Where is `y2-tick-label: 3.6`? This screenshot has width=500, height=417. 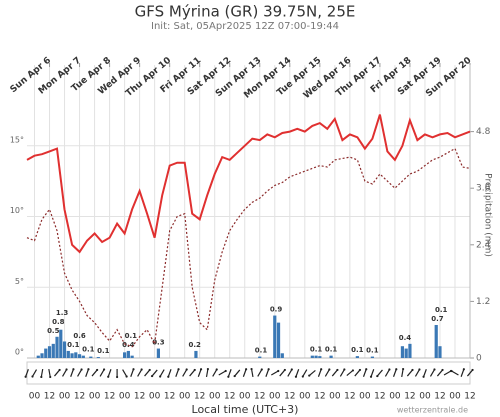 y2-tick-label: 3.6 is located at coordinates (483, 189).